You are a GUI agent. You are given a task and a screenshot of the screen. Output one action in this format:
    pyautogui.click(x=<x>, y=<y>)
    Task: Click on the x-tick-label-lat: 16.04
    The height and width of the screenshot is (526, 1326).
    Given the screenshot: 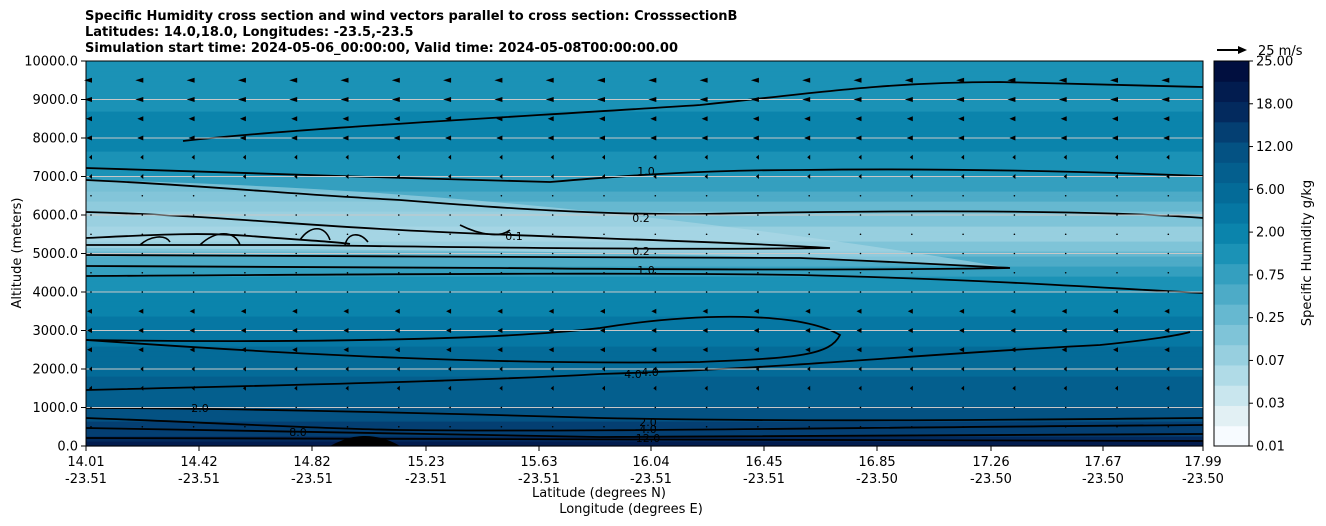 What is the action you would take?
    pyautogui.click(x=650, y=462)
    